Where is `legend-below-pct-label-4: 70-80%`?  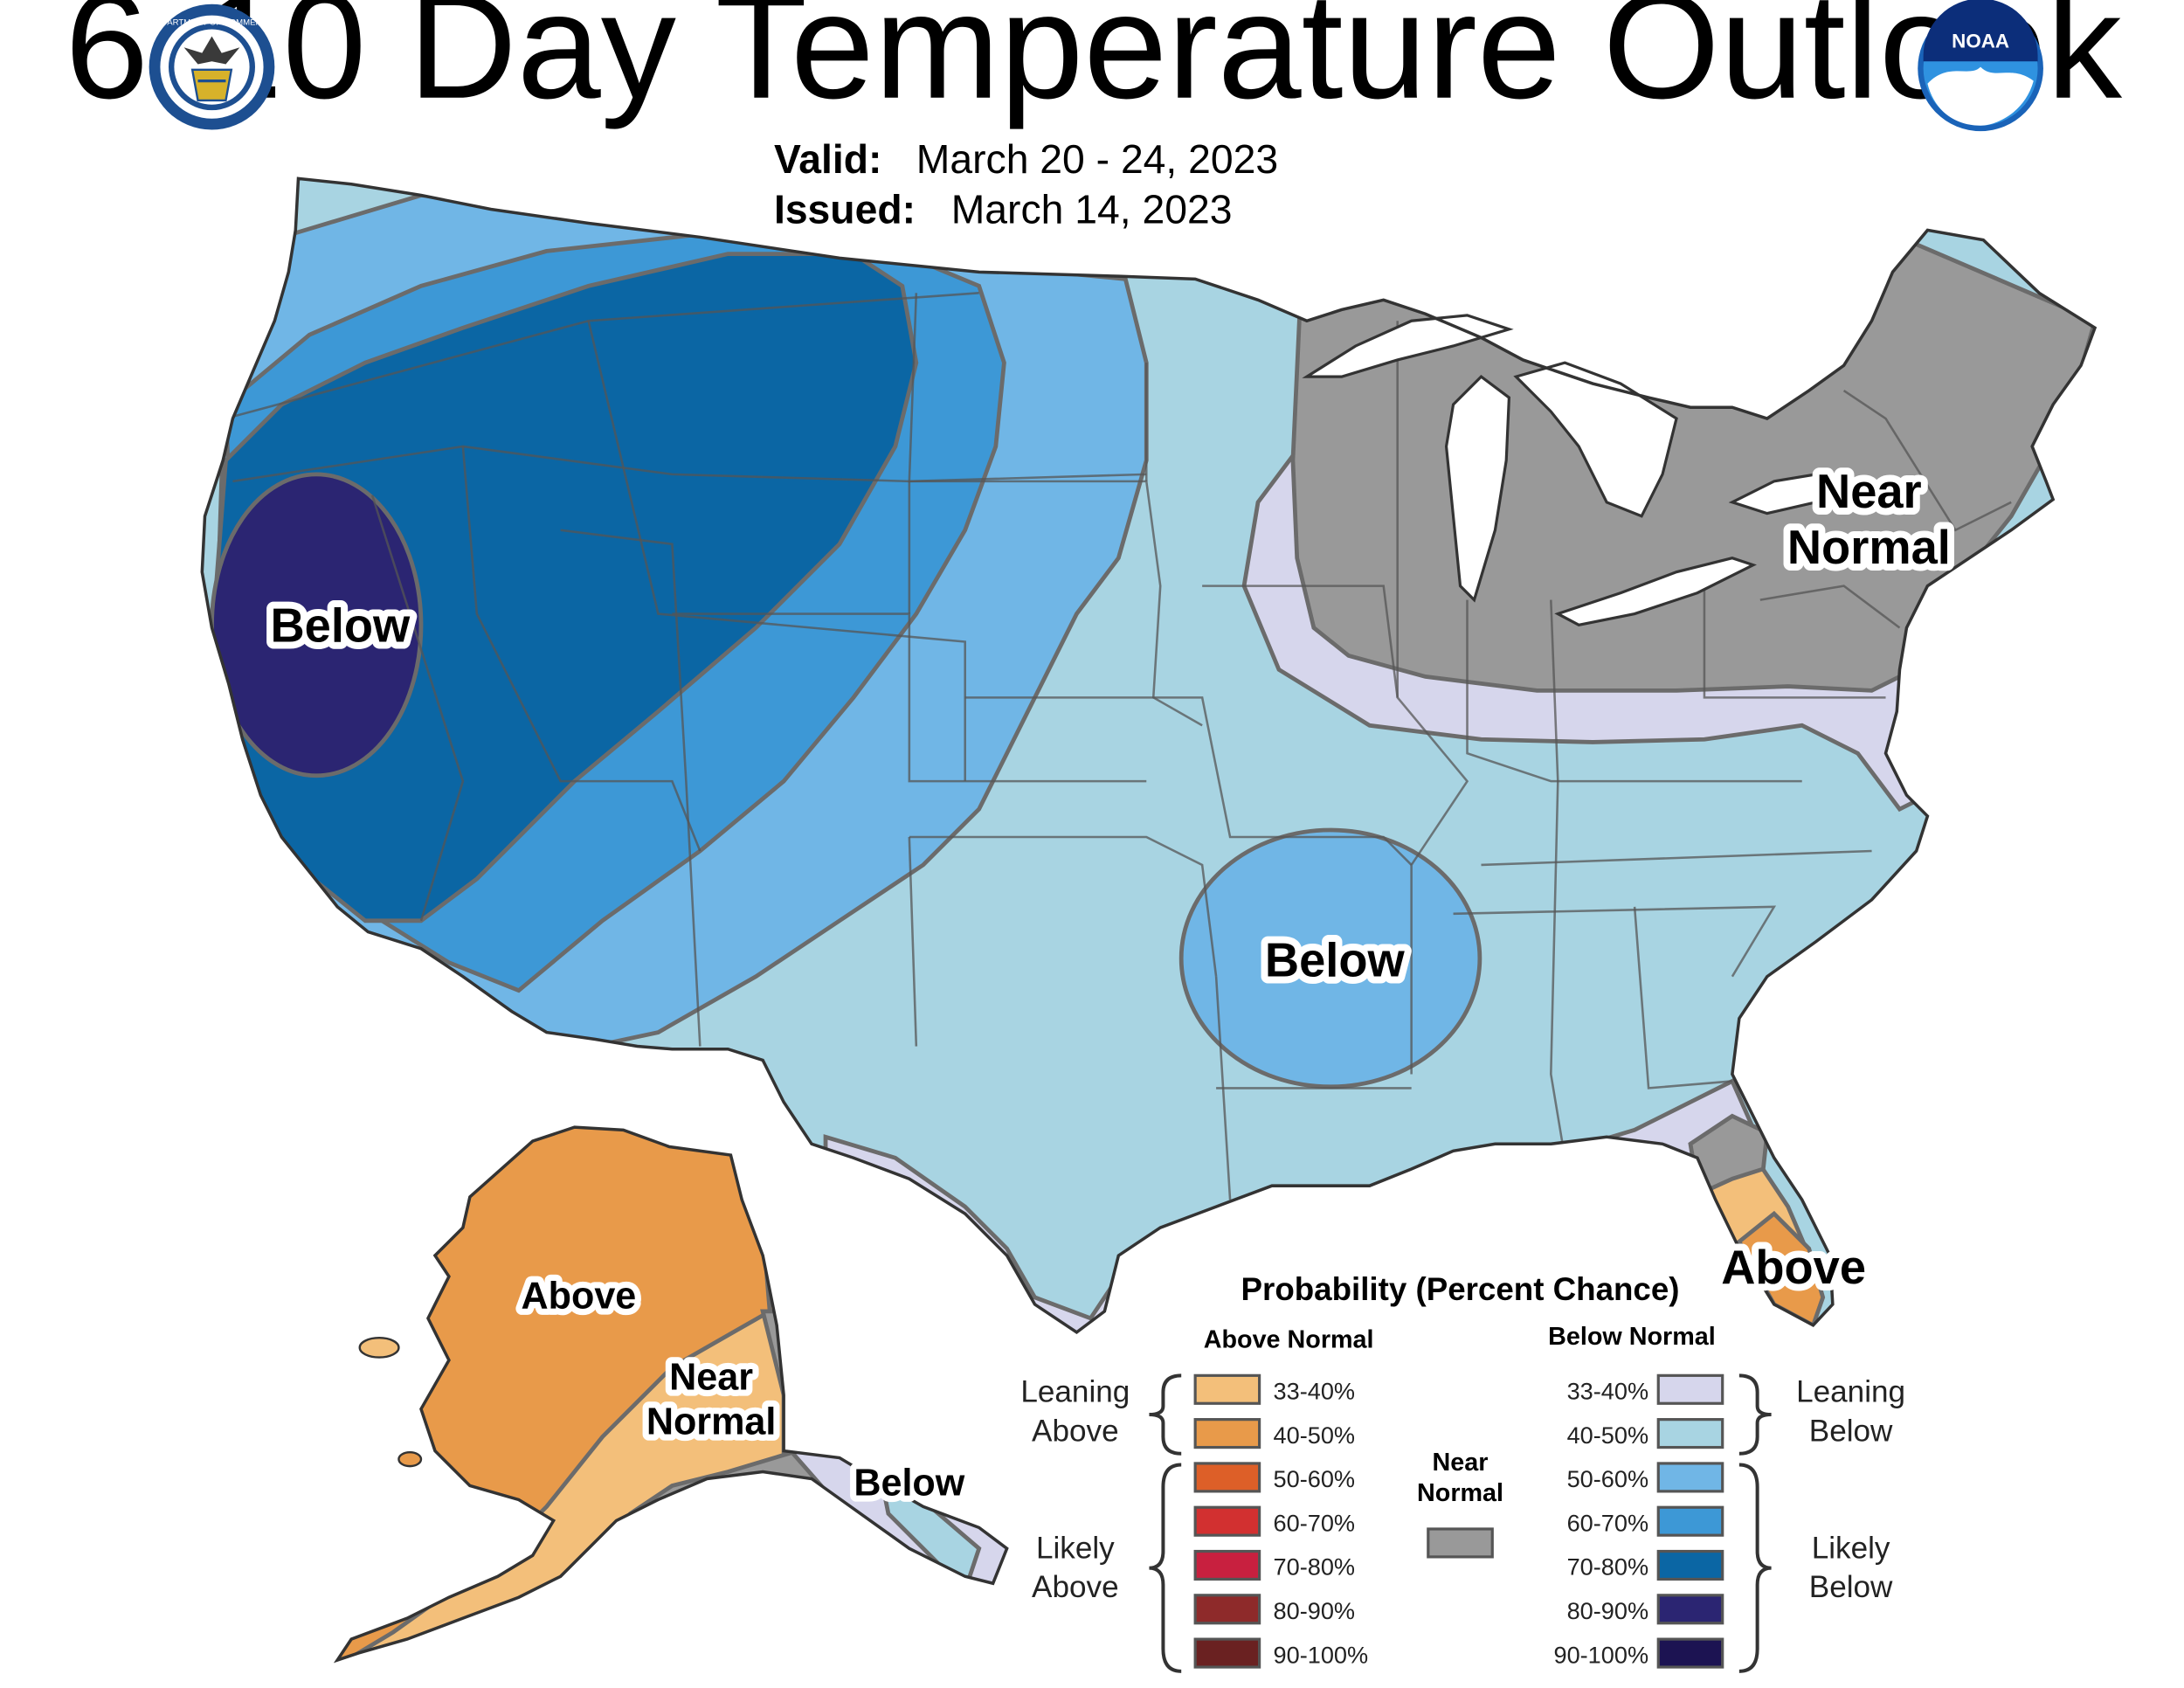
legend-below-pct-label-4: 70-80% is located at coordinates (1608, 1567).